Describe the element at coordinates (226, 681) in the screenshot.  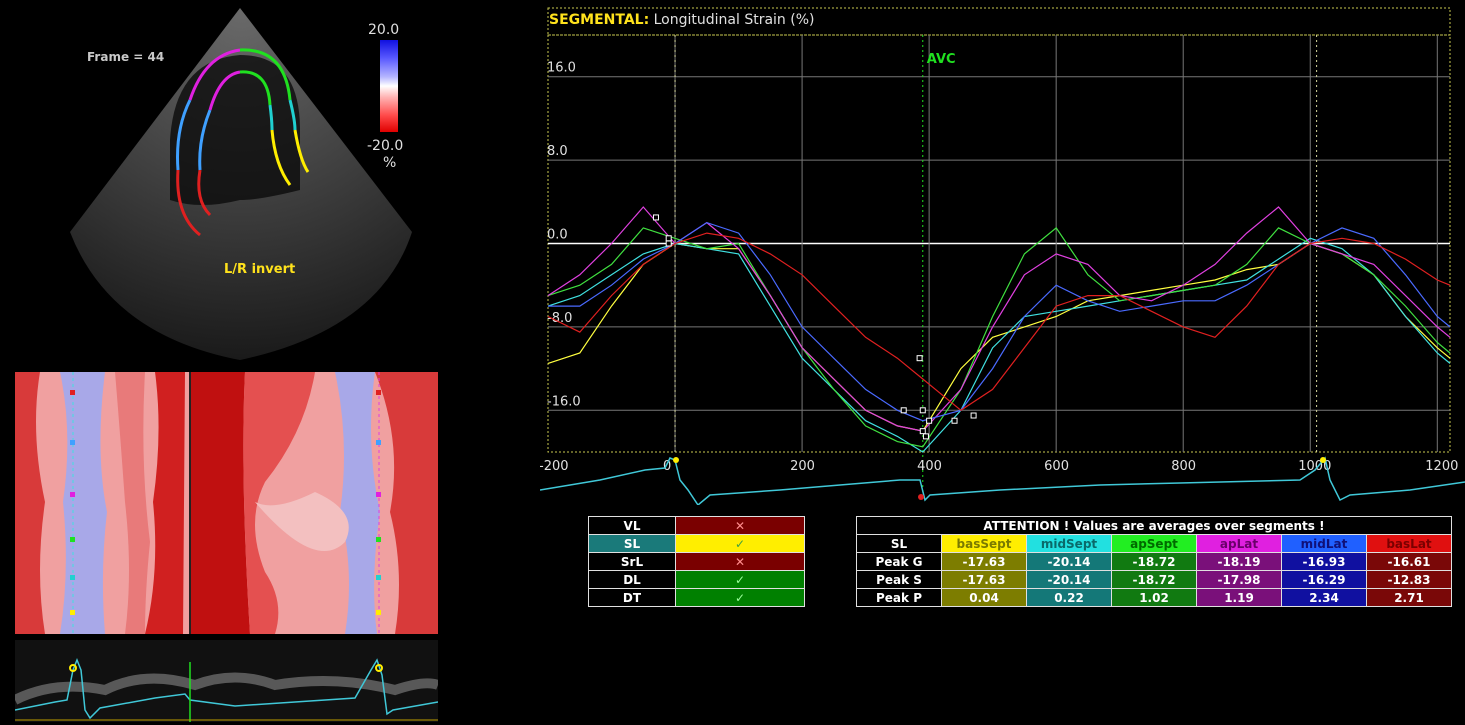
I see `ecg-mmode-strip` at that location.